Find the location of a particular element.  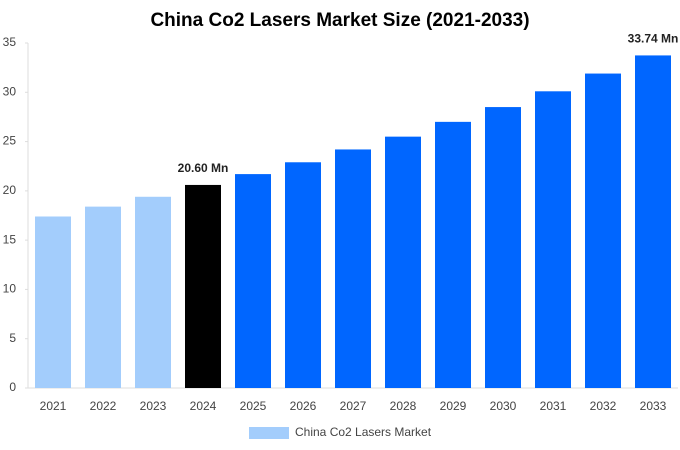

x-tick-label: 2031 is located at coordinates (553, 406).